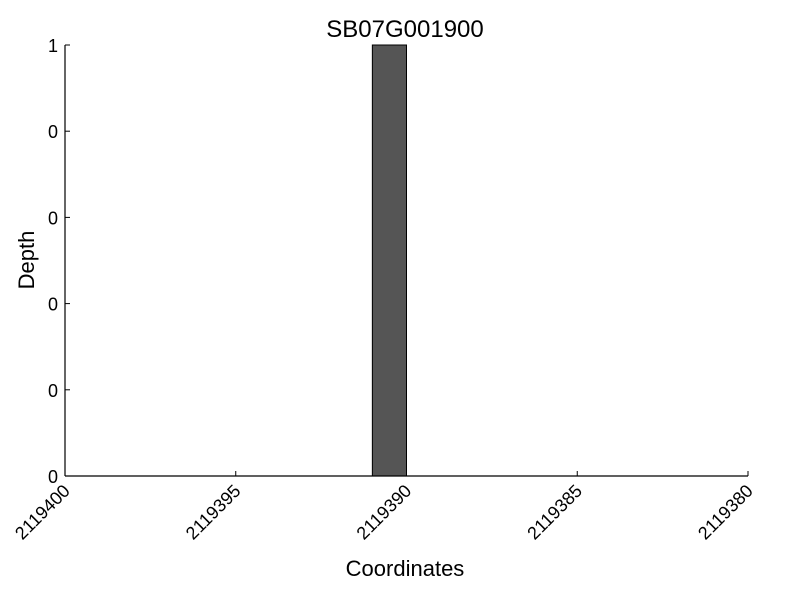 This screenshot has height=605, width=800. Describe the element at coordinates (53, 391) in the screenshot. I see `y-tick-label-1: 0` at that location.